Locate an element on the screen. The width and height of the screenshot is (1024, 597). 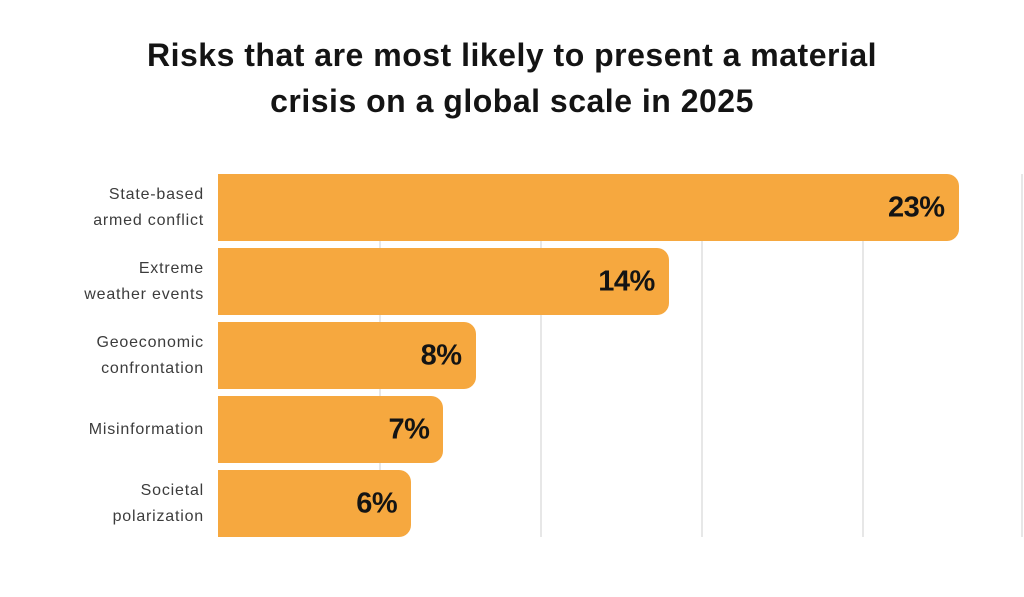
category-label-line: polarization is located at coordinates (158, 516).